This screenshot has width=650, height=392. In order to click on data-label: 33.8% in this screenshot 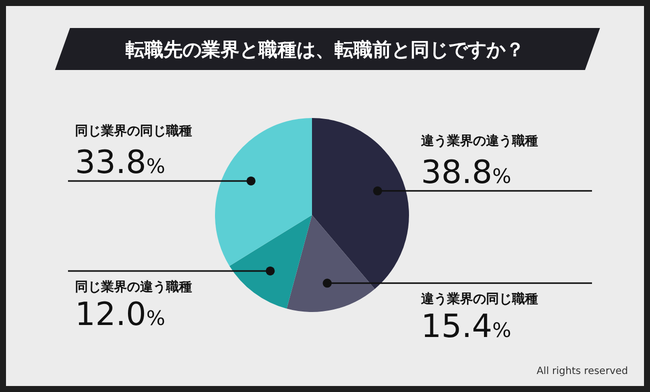, I will do `click(120, 161)`.